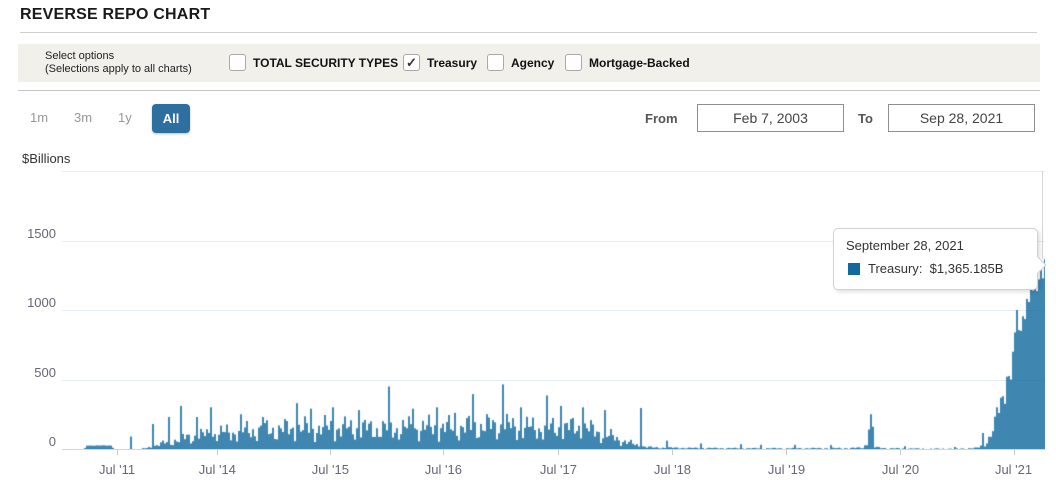 Image resolution: width=1056 pixels, height=489 pixels. What do you see at coordinates (661, 118) in the screenshot?
I see `from-label: From` at bounding box center [661, 118].